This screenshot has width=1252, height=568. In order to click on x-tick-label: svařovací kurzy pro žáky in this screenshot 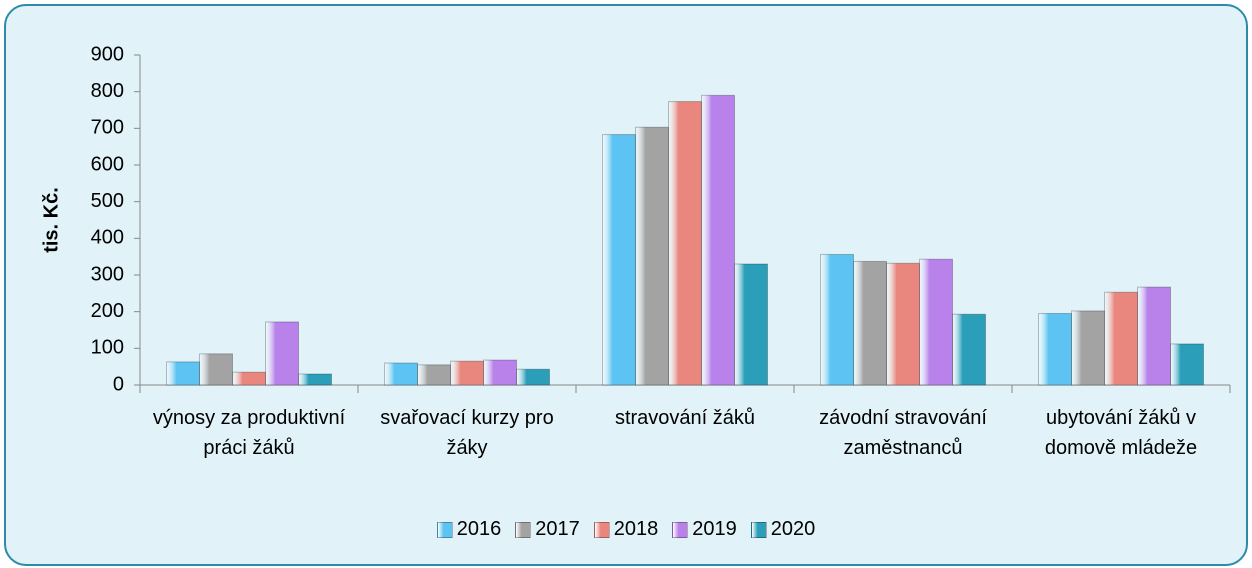, I will do `click(467, 433)`.